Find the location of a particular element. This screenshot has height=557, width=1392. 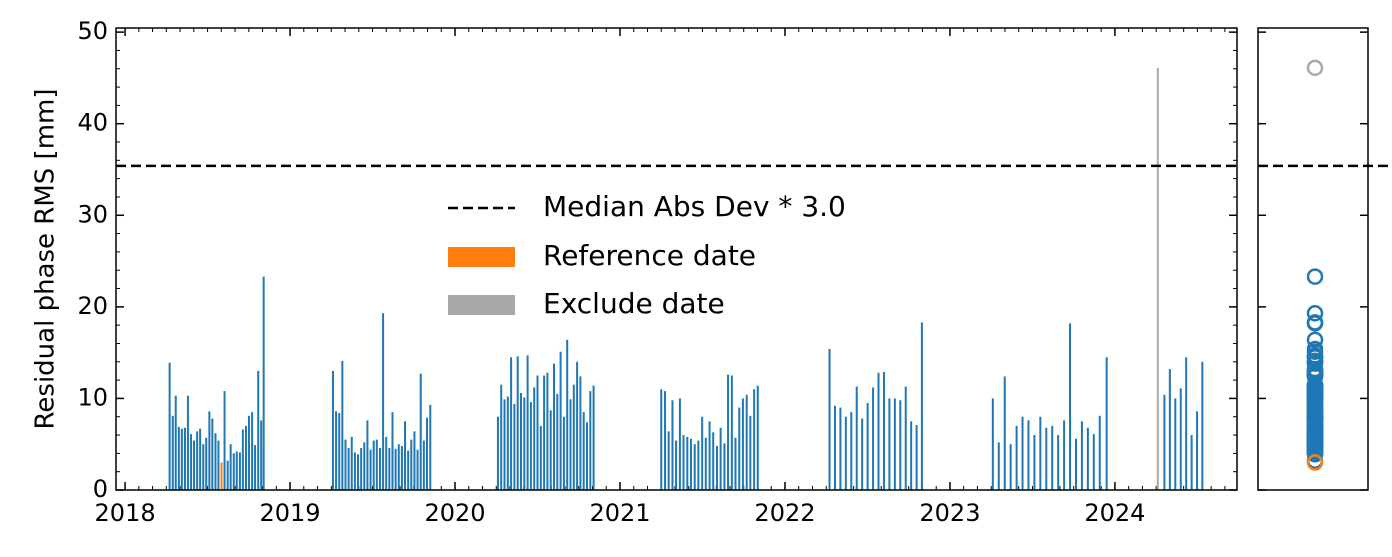

legend-label: Median Abs Dev * 3.0 is located at coordinates (694, 206).